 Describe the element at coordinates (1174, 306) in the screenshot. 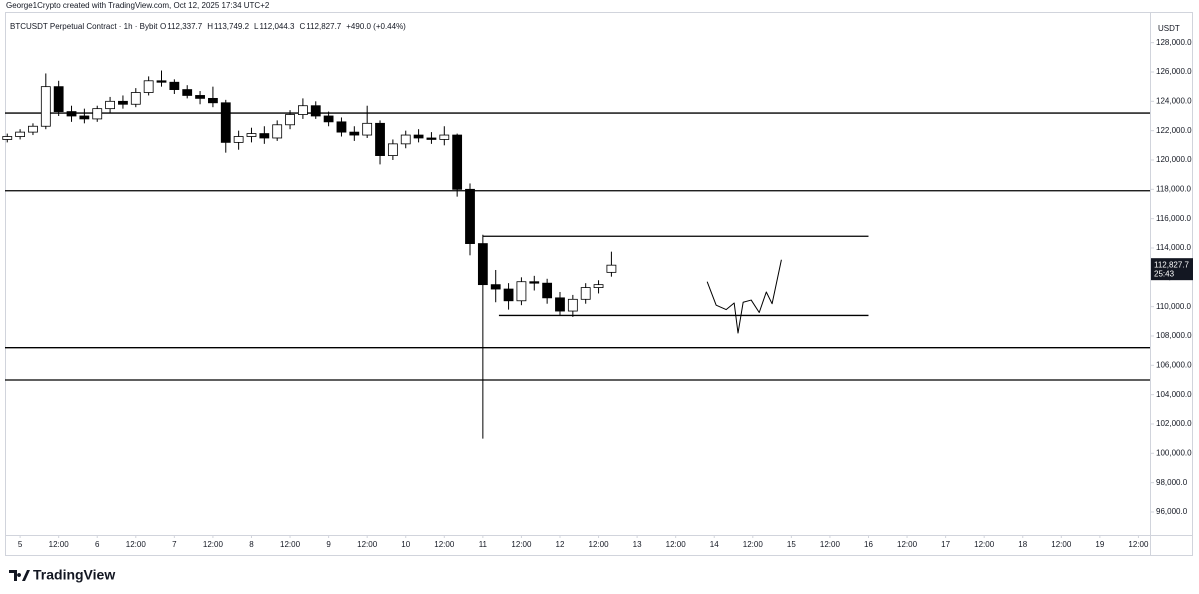

I see `y-tick-label: 110,000.0` at that location.